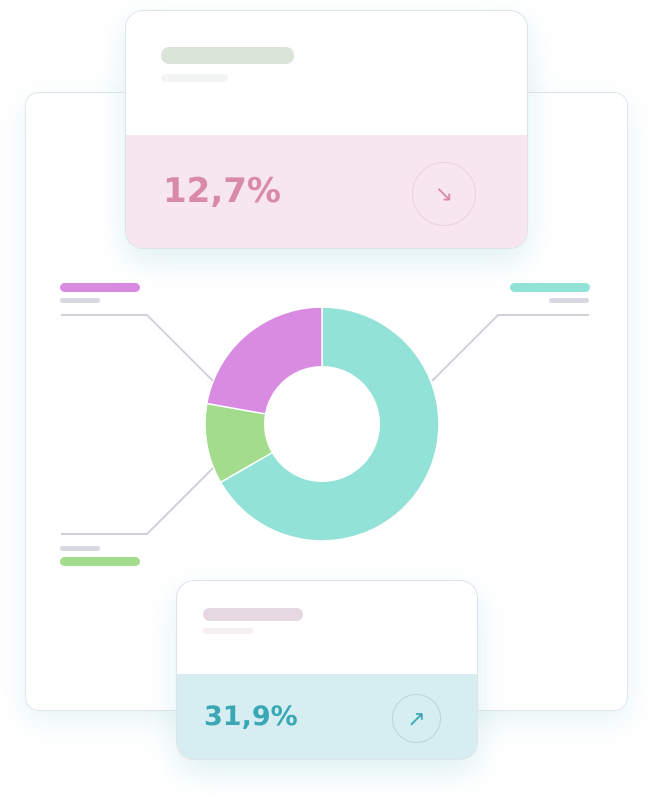  What do you see at coordinates (550, 287) in the screenshot?
I see `legend-bar-teal` at bounding box center [550, 287].